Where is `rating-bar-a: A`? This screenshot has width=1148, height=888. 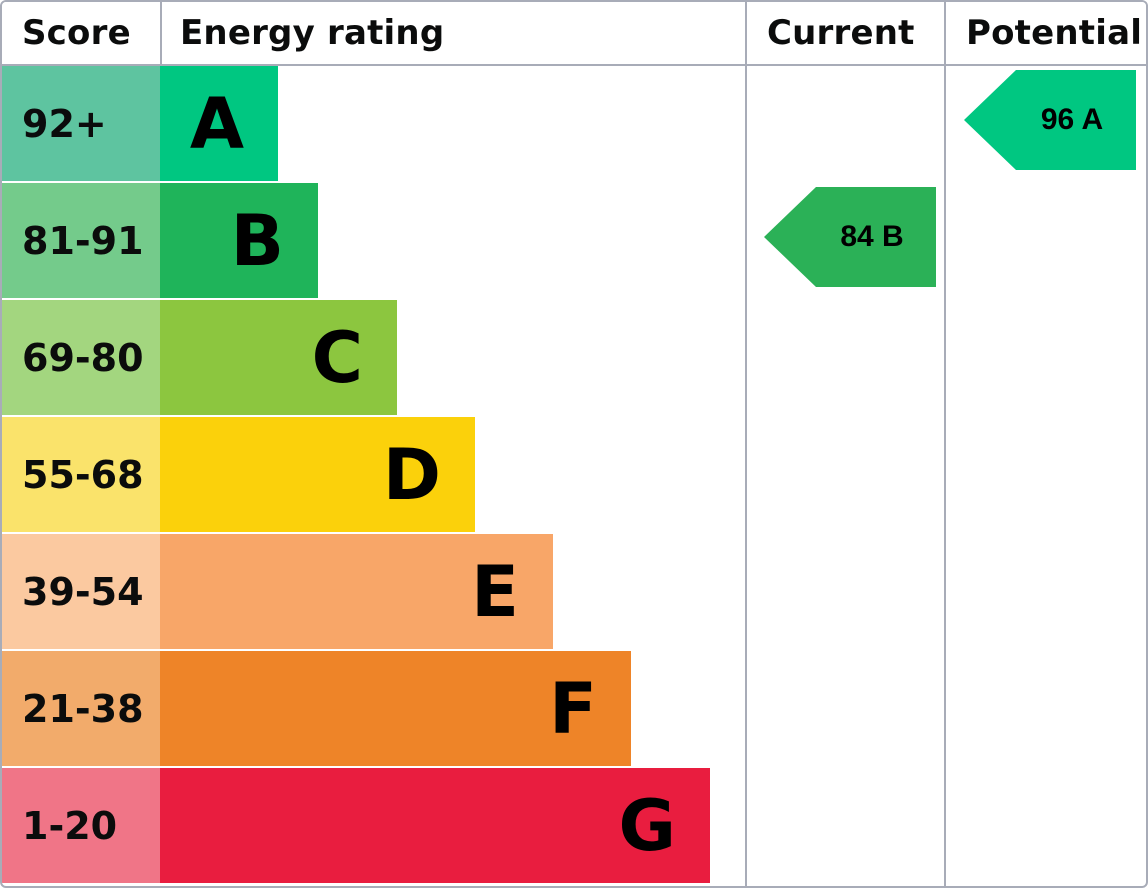
rating-bar-a: A is located at coordinates (219, 123).